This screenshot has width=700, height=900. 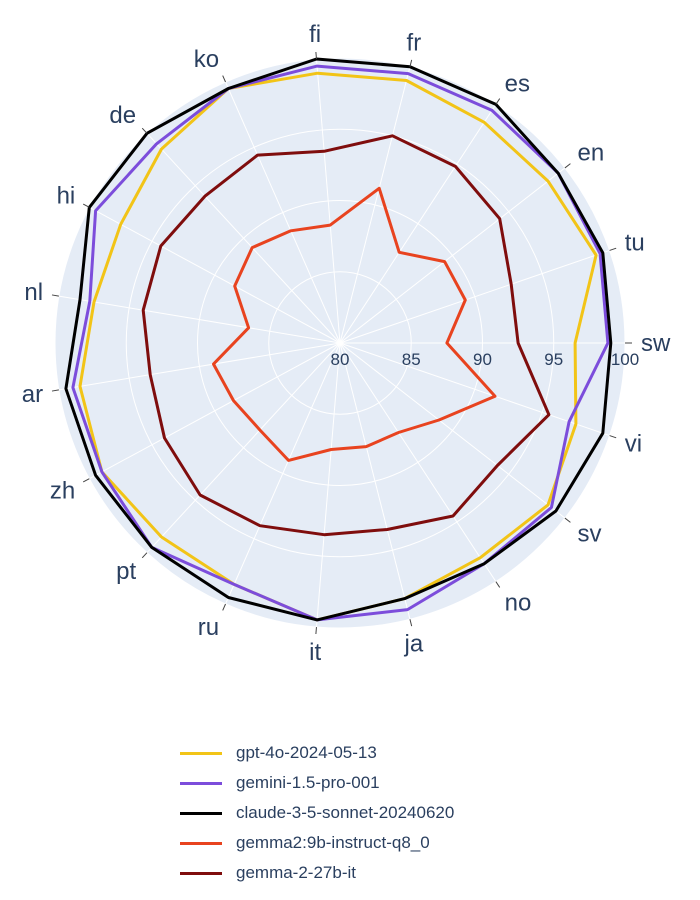 What do you see at coordinates (315, 652) in the screenshot?
I see `category-label-it: it` at bounding box center [315, 652].